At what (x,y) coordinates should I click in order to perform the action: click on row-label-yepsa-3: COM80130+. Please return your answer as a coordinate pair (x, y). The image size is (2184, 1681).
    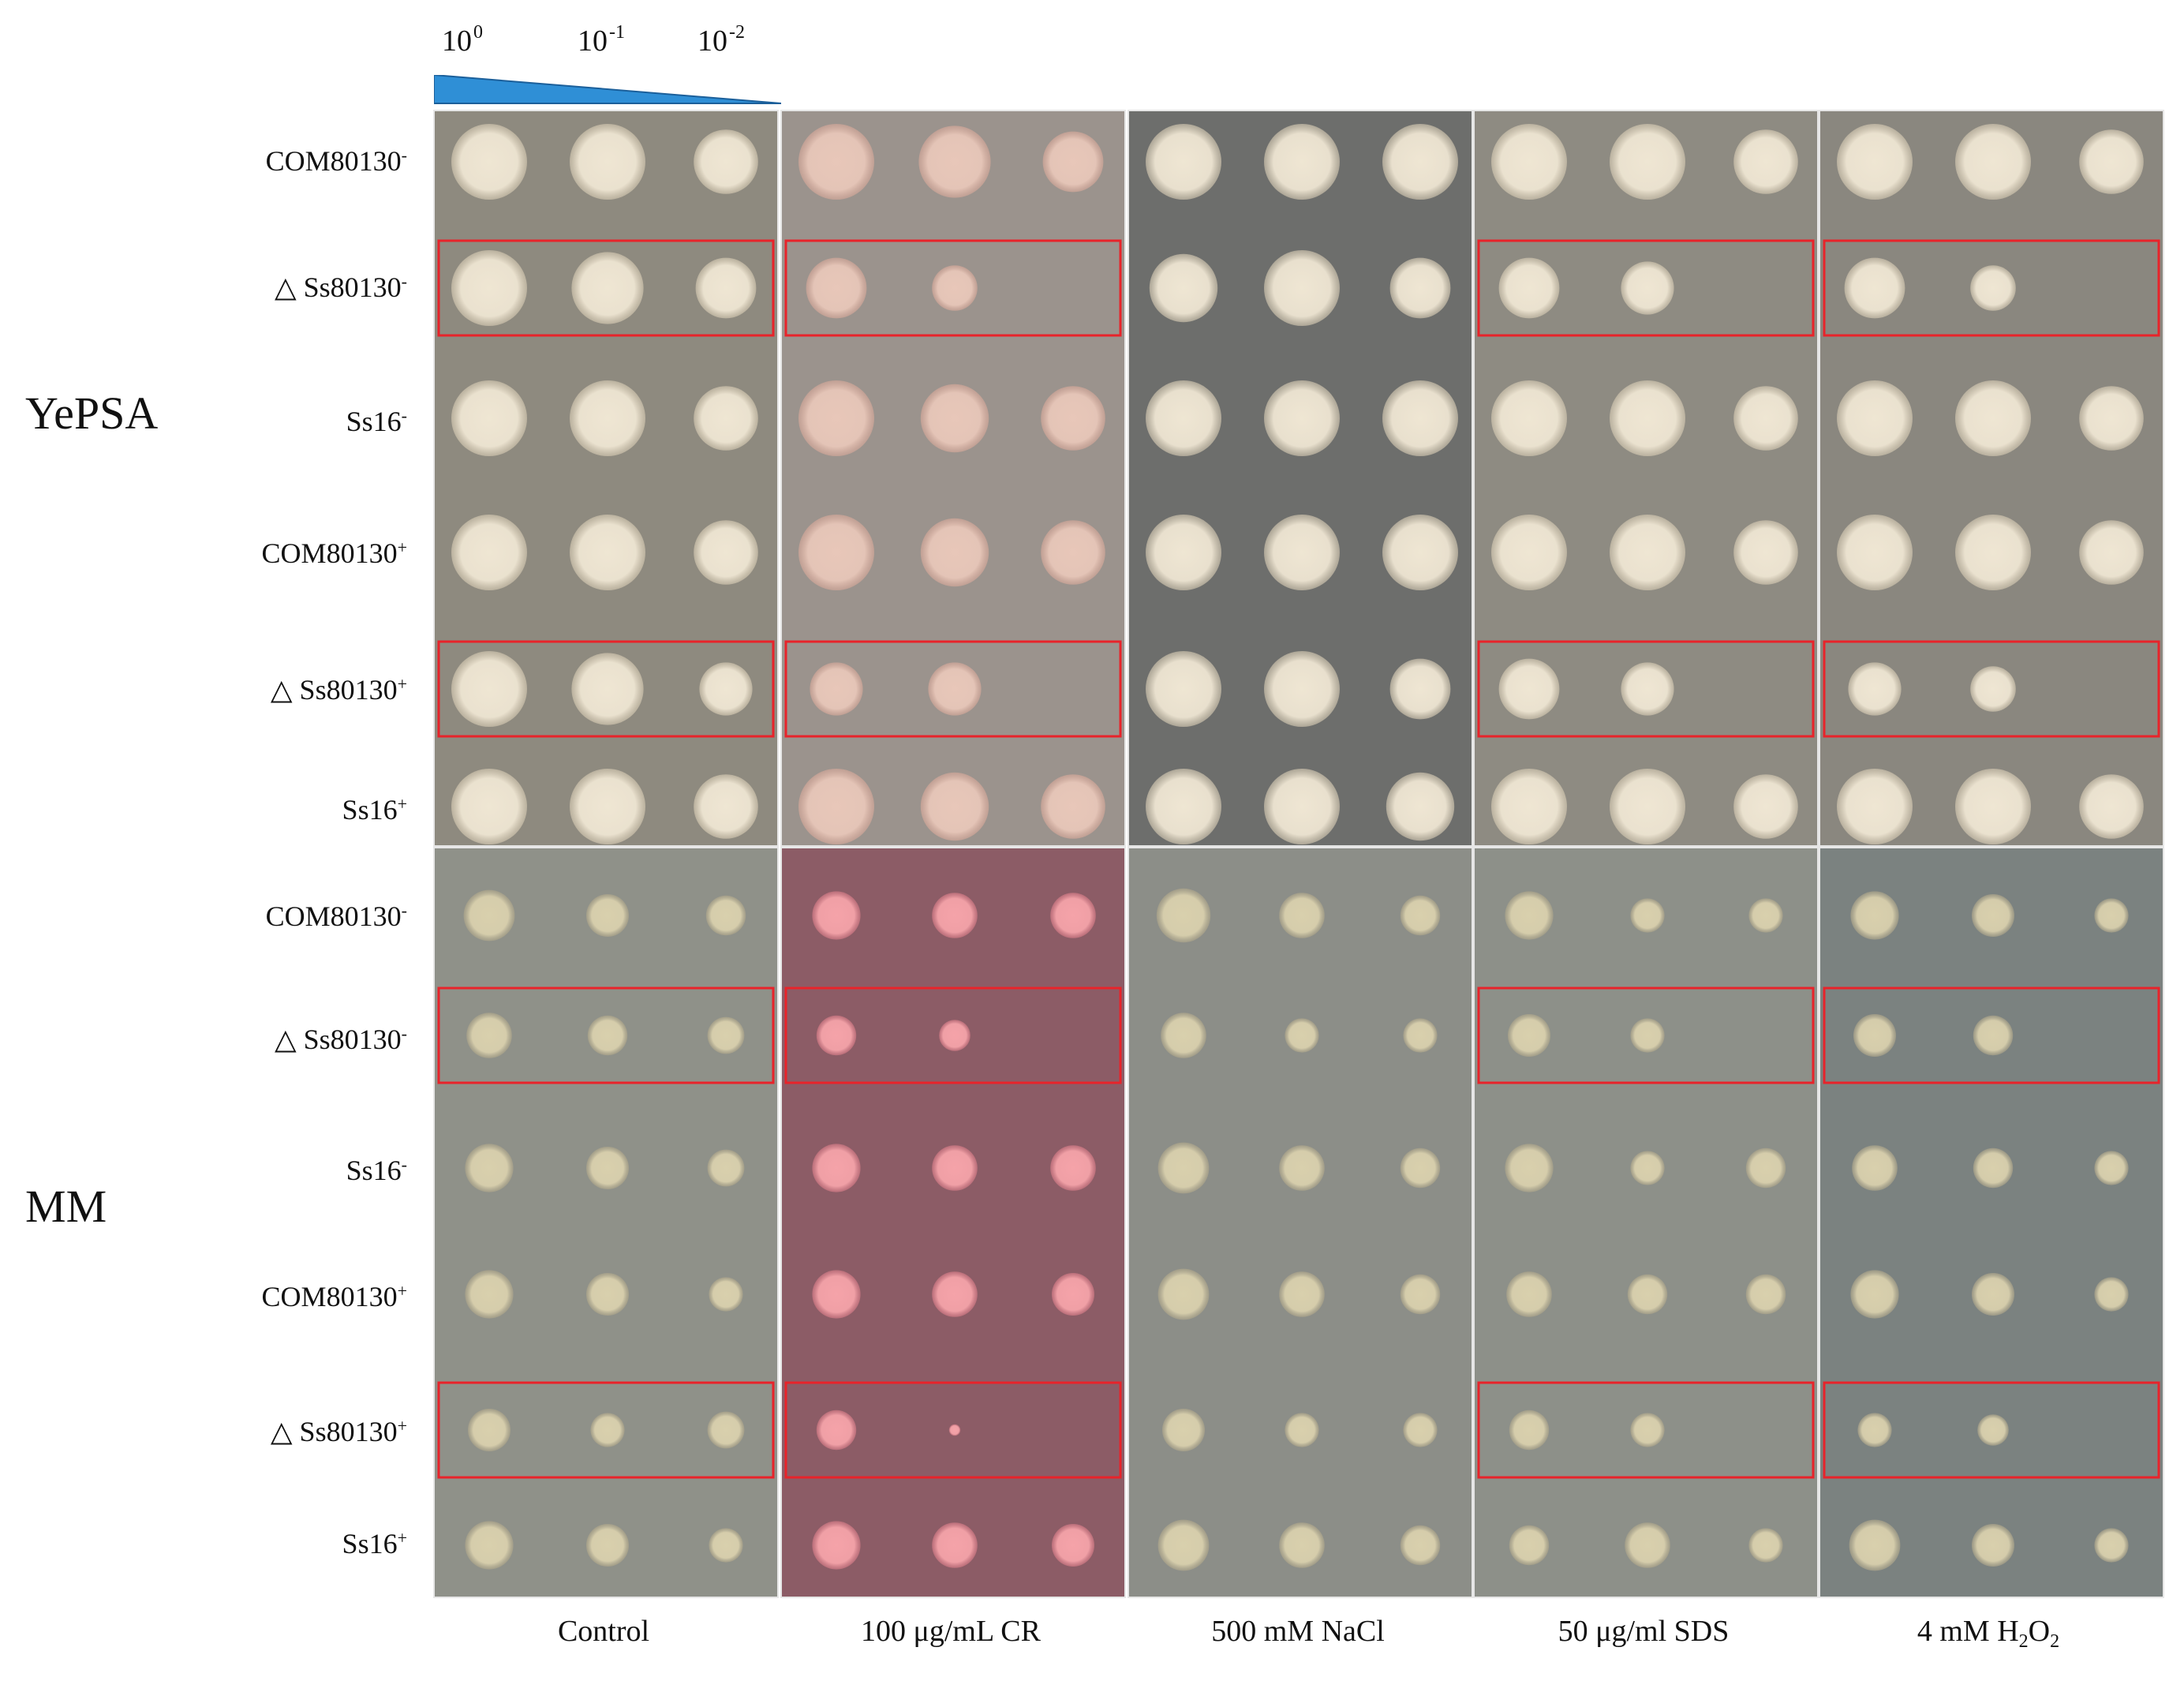
    Looking at the image, I should click on (334, 553).